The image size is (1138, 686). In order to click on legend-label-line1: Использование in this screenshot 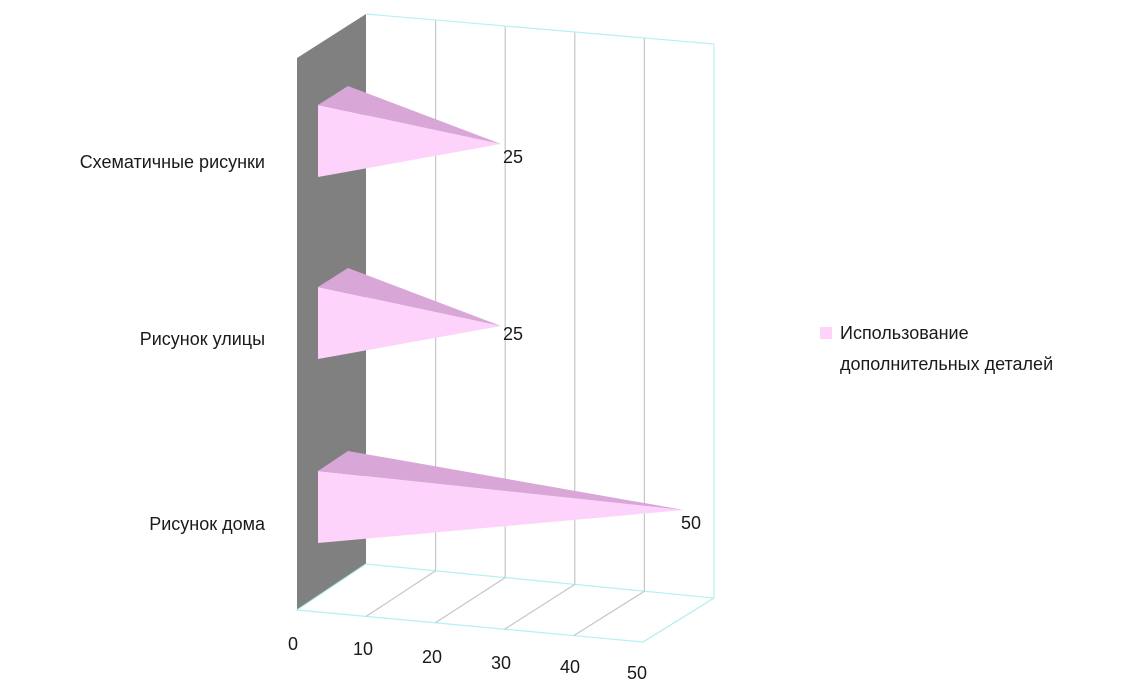, I will do `click(904, 333)`.